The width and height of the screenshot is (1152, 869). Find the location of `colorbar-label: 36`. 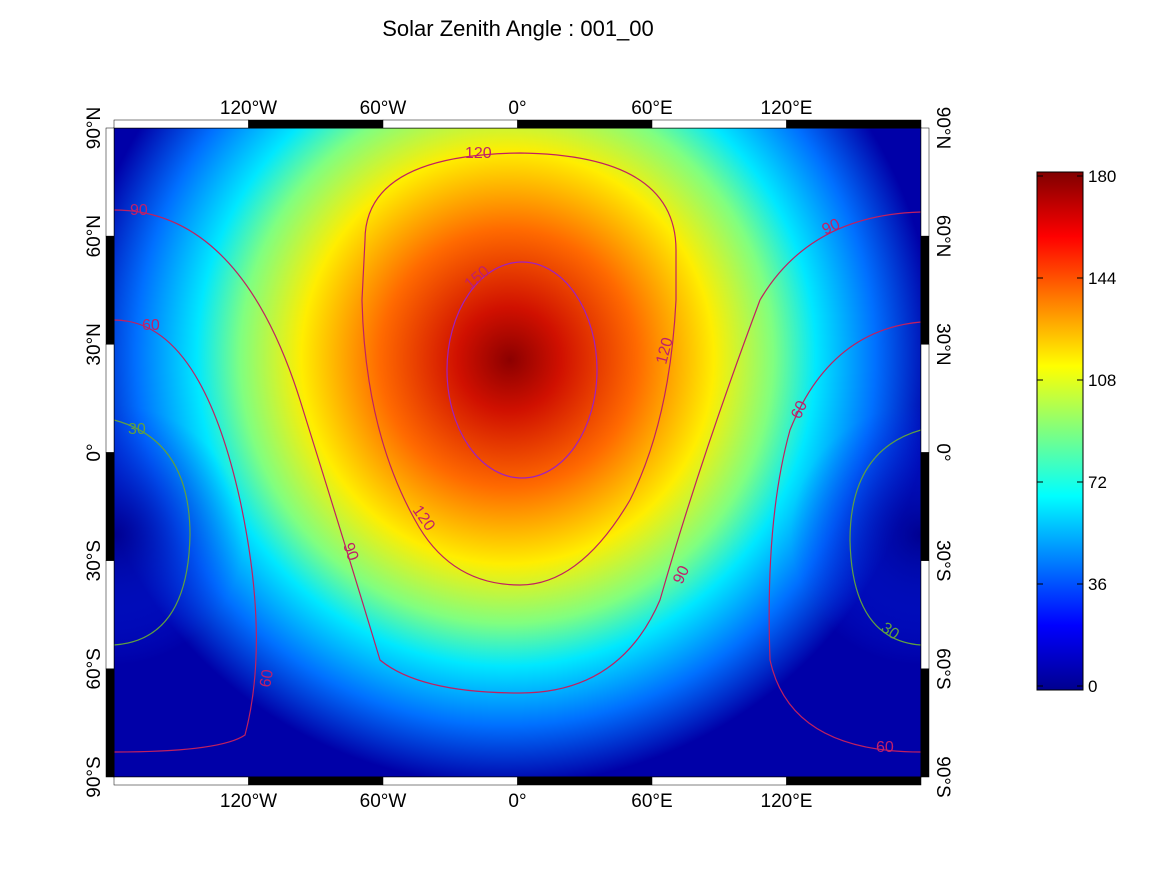

colorbar-label: 36 is located at coordinates (1097, 584).